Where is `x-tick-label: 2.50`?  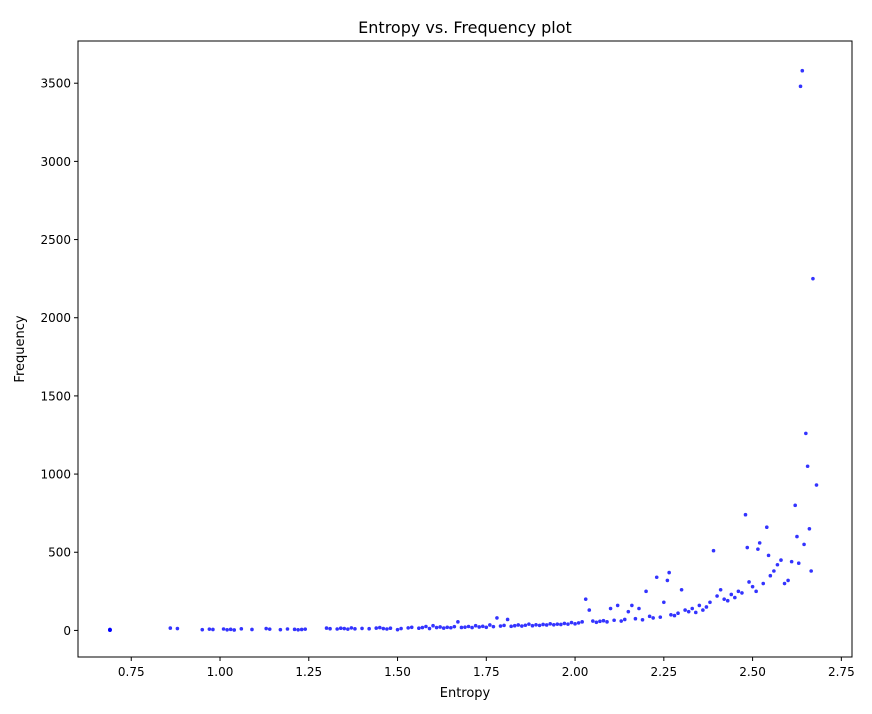
x-tick-label: 2.50 is located at coordinates (752, 672).